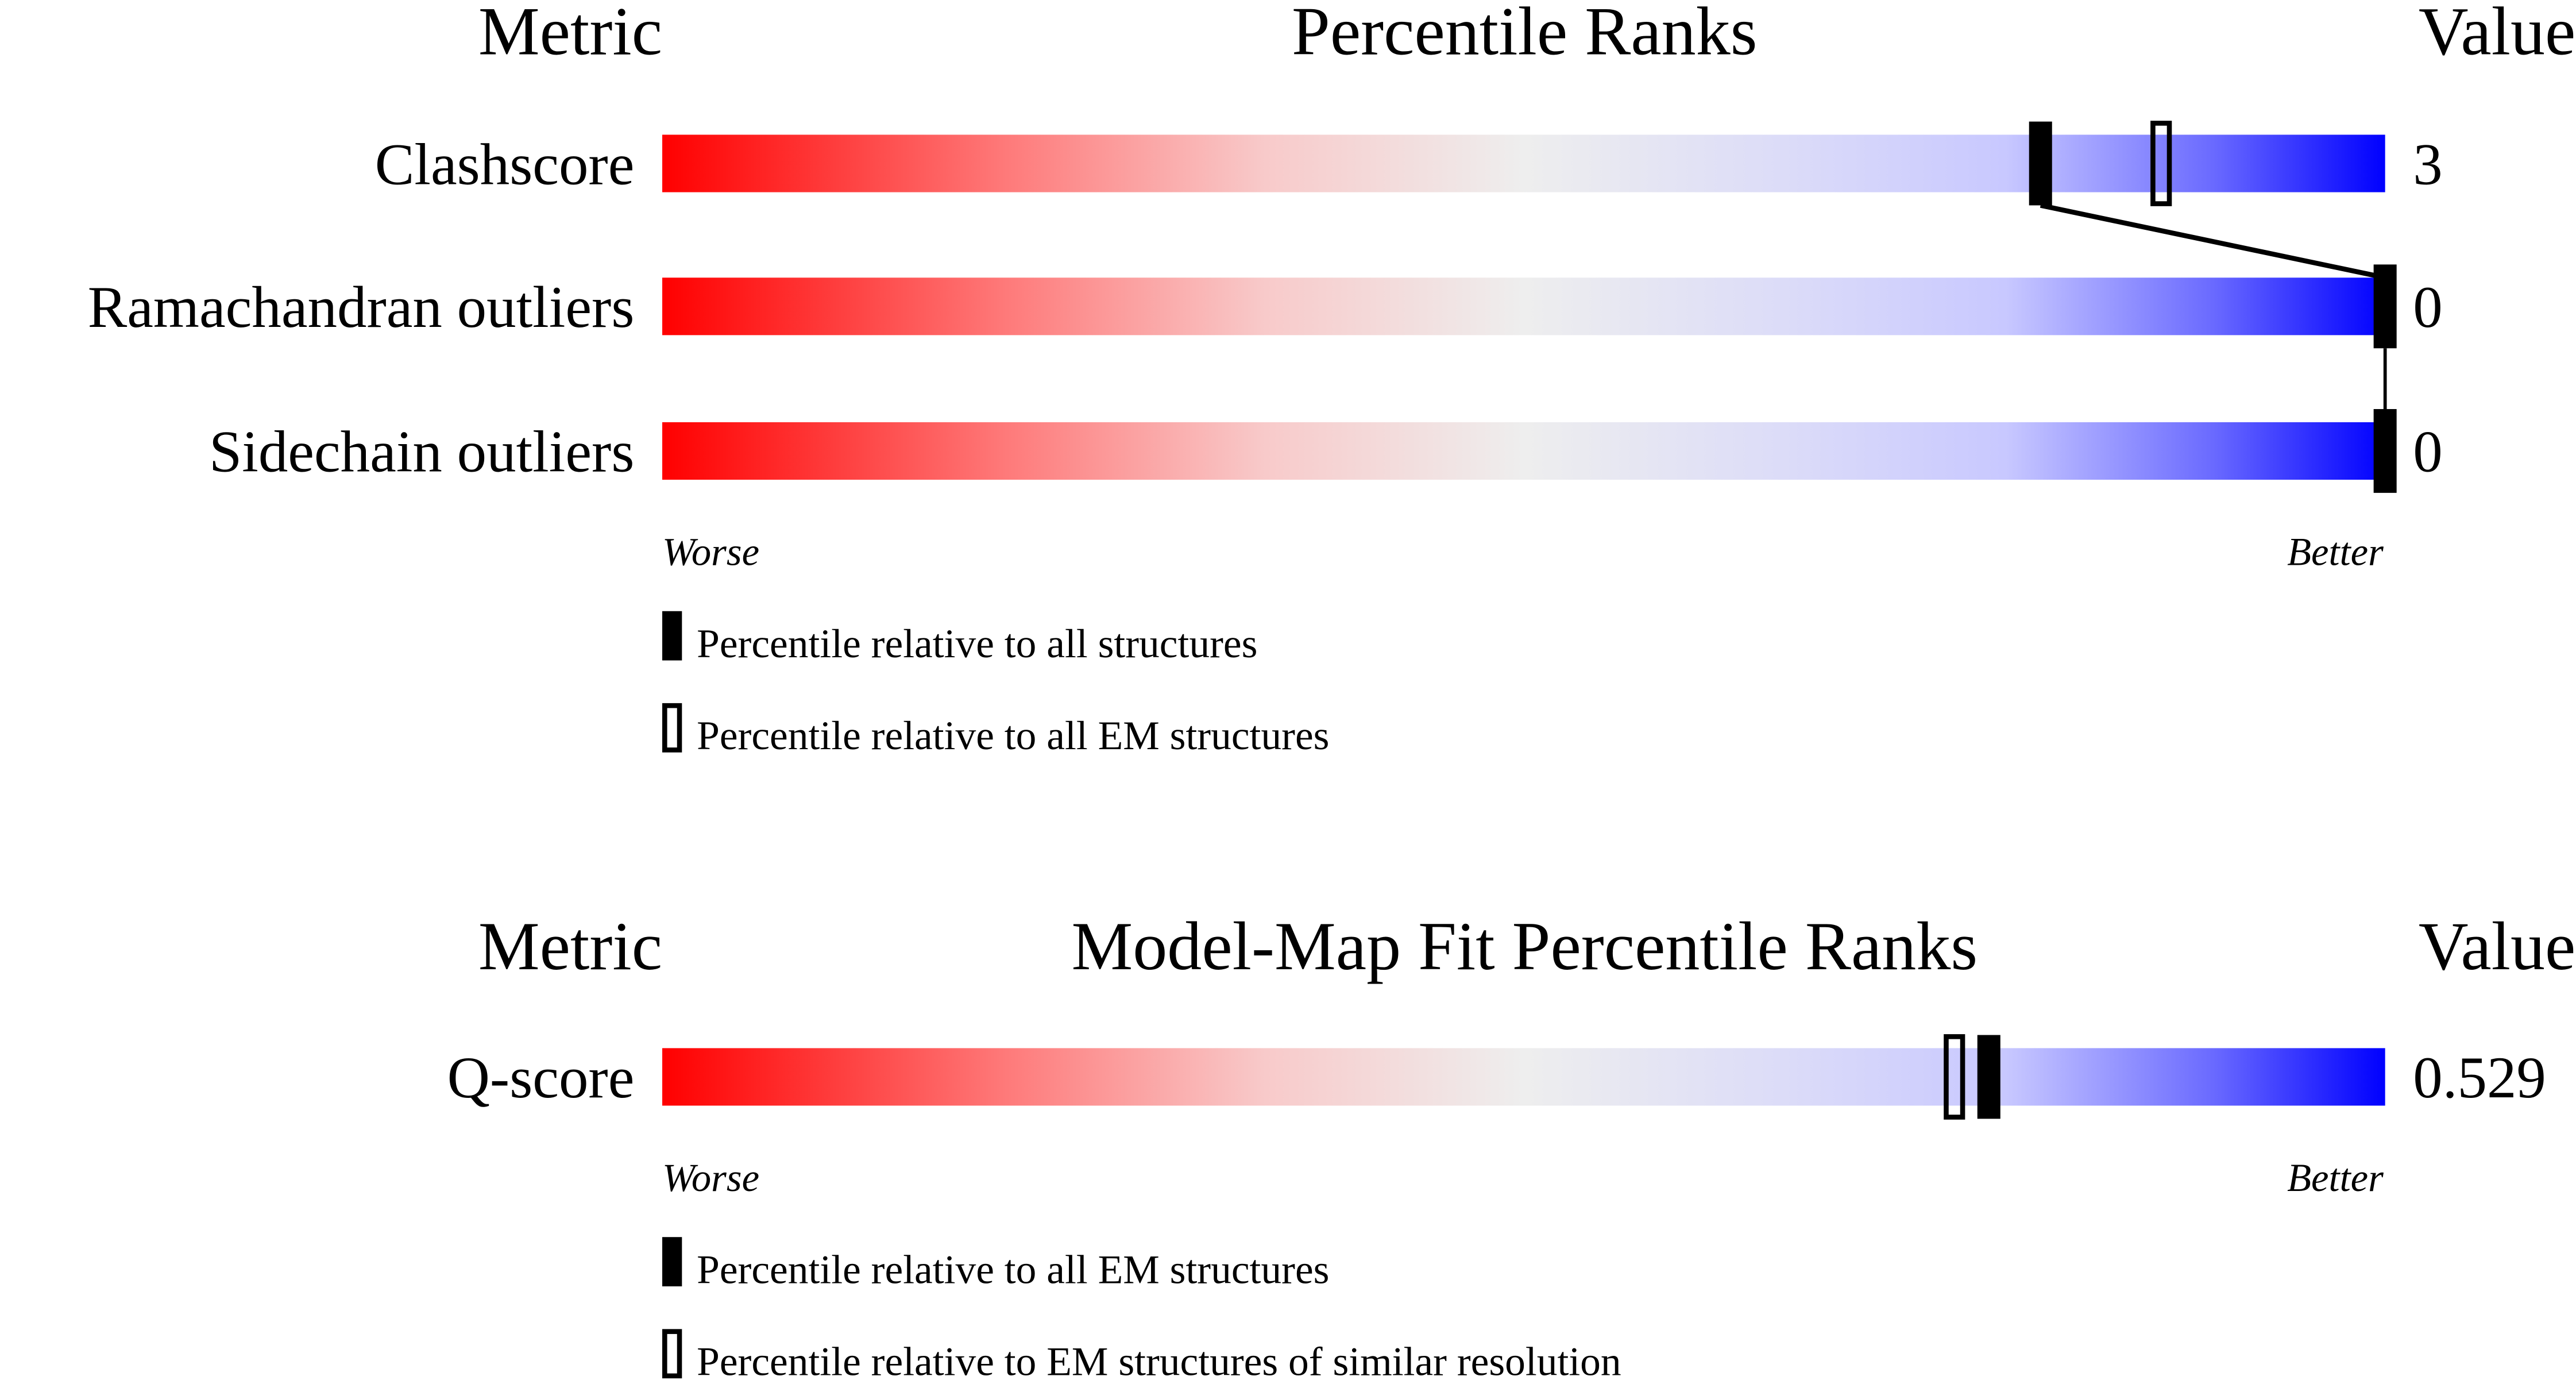  Describe the element at coordinates (2479, 1078) in the screenshot. I see `metric-value: 0.529` at that location.